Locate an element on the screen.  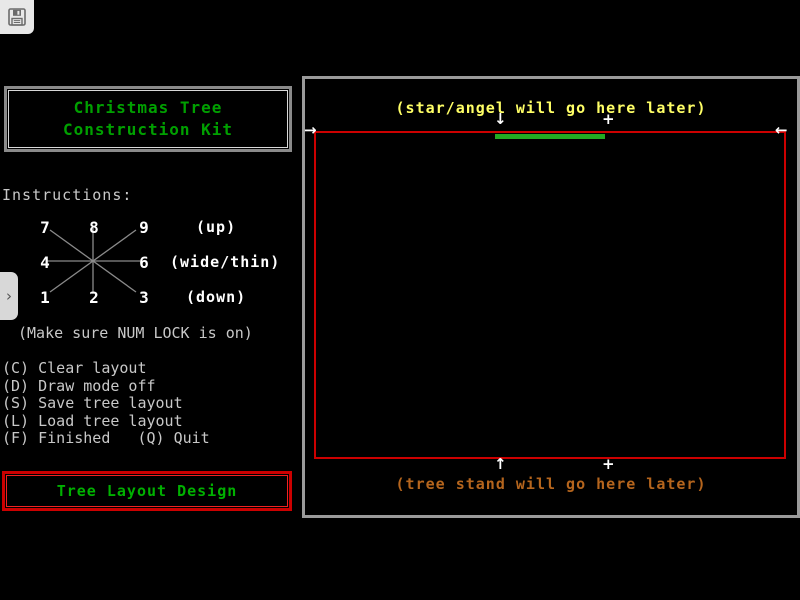
mode-banner: Tree Layout Design is located at coordinates (147, 491).